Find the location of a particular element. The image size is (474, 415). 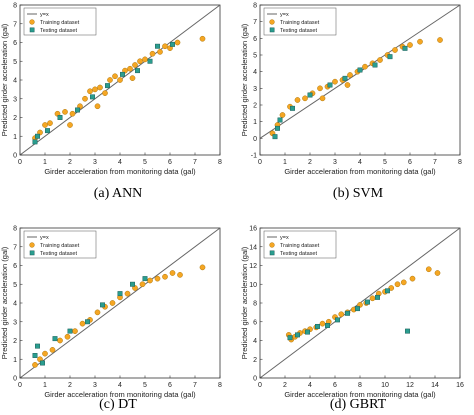

y-tick-label: 3 is located at coordinates (255, 89).